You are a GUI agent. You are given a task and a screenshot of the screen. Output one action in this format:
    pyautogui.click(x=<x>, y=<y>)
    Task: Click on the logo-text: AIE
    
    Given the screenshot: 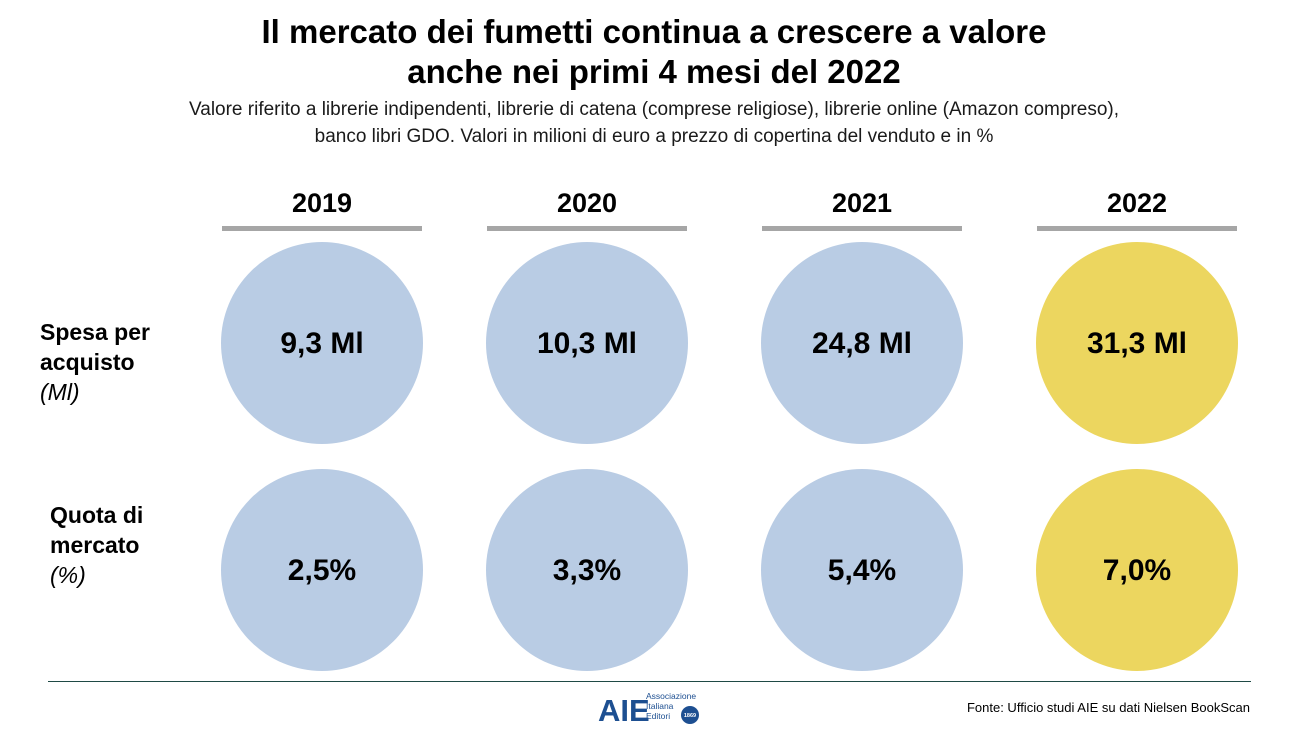 What is the action you would take?
    pyautogui.click(x=624, y=709)
    